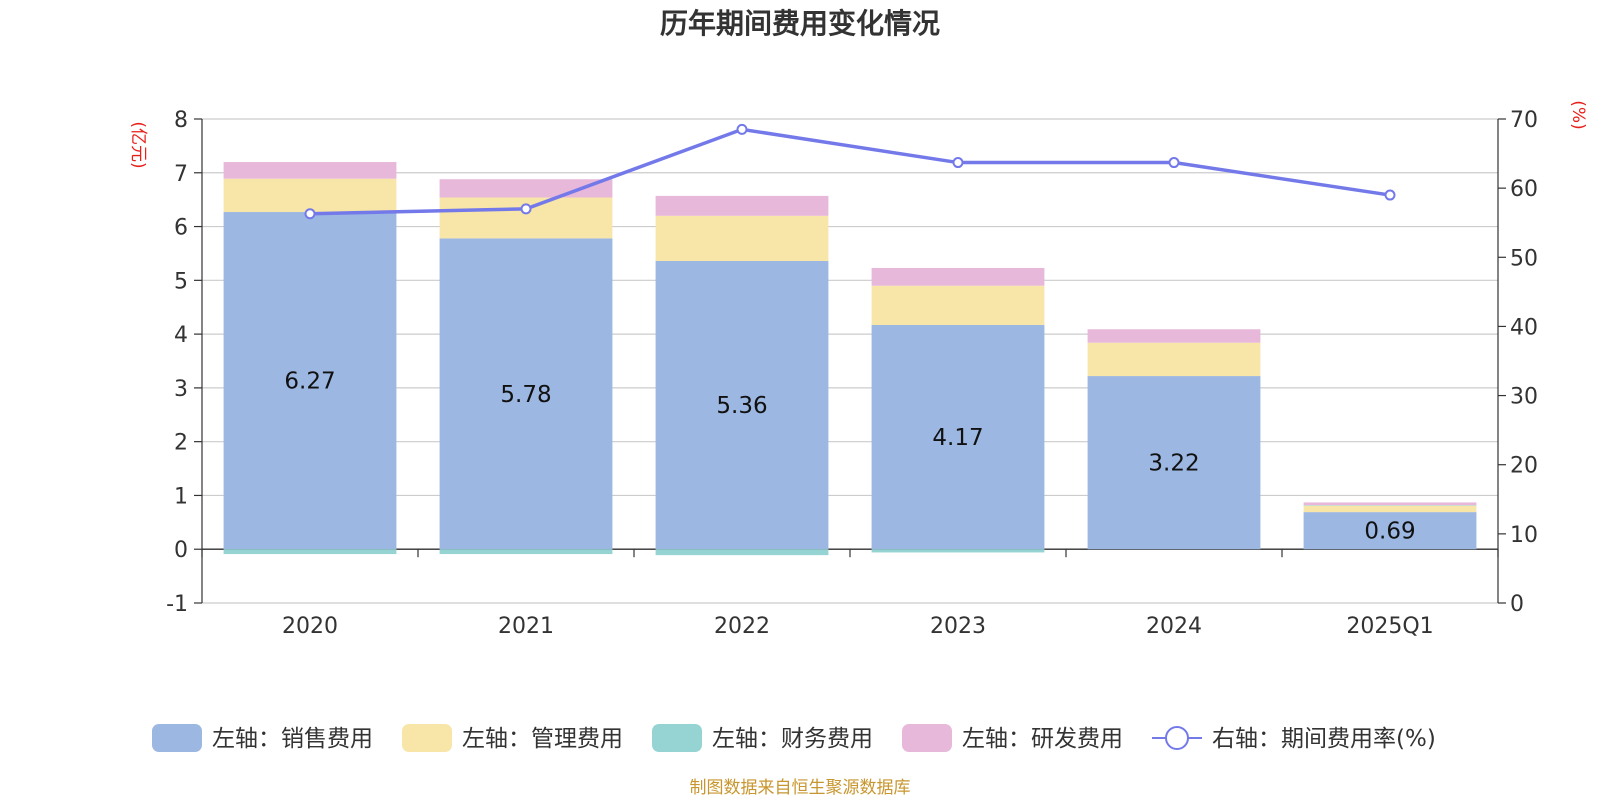 The image size is (1600, 800). Describe the element at coordinates (310, 626) in the screenshot. I see `x-tick-label: 2020` at that location.